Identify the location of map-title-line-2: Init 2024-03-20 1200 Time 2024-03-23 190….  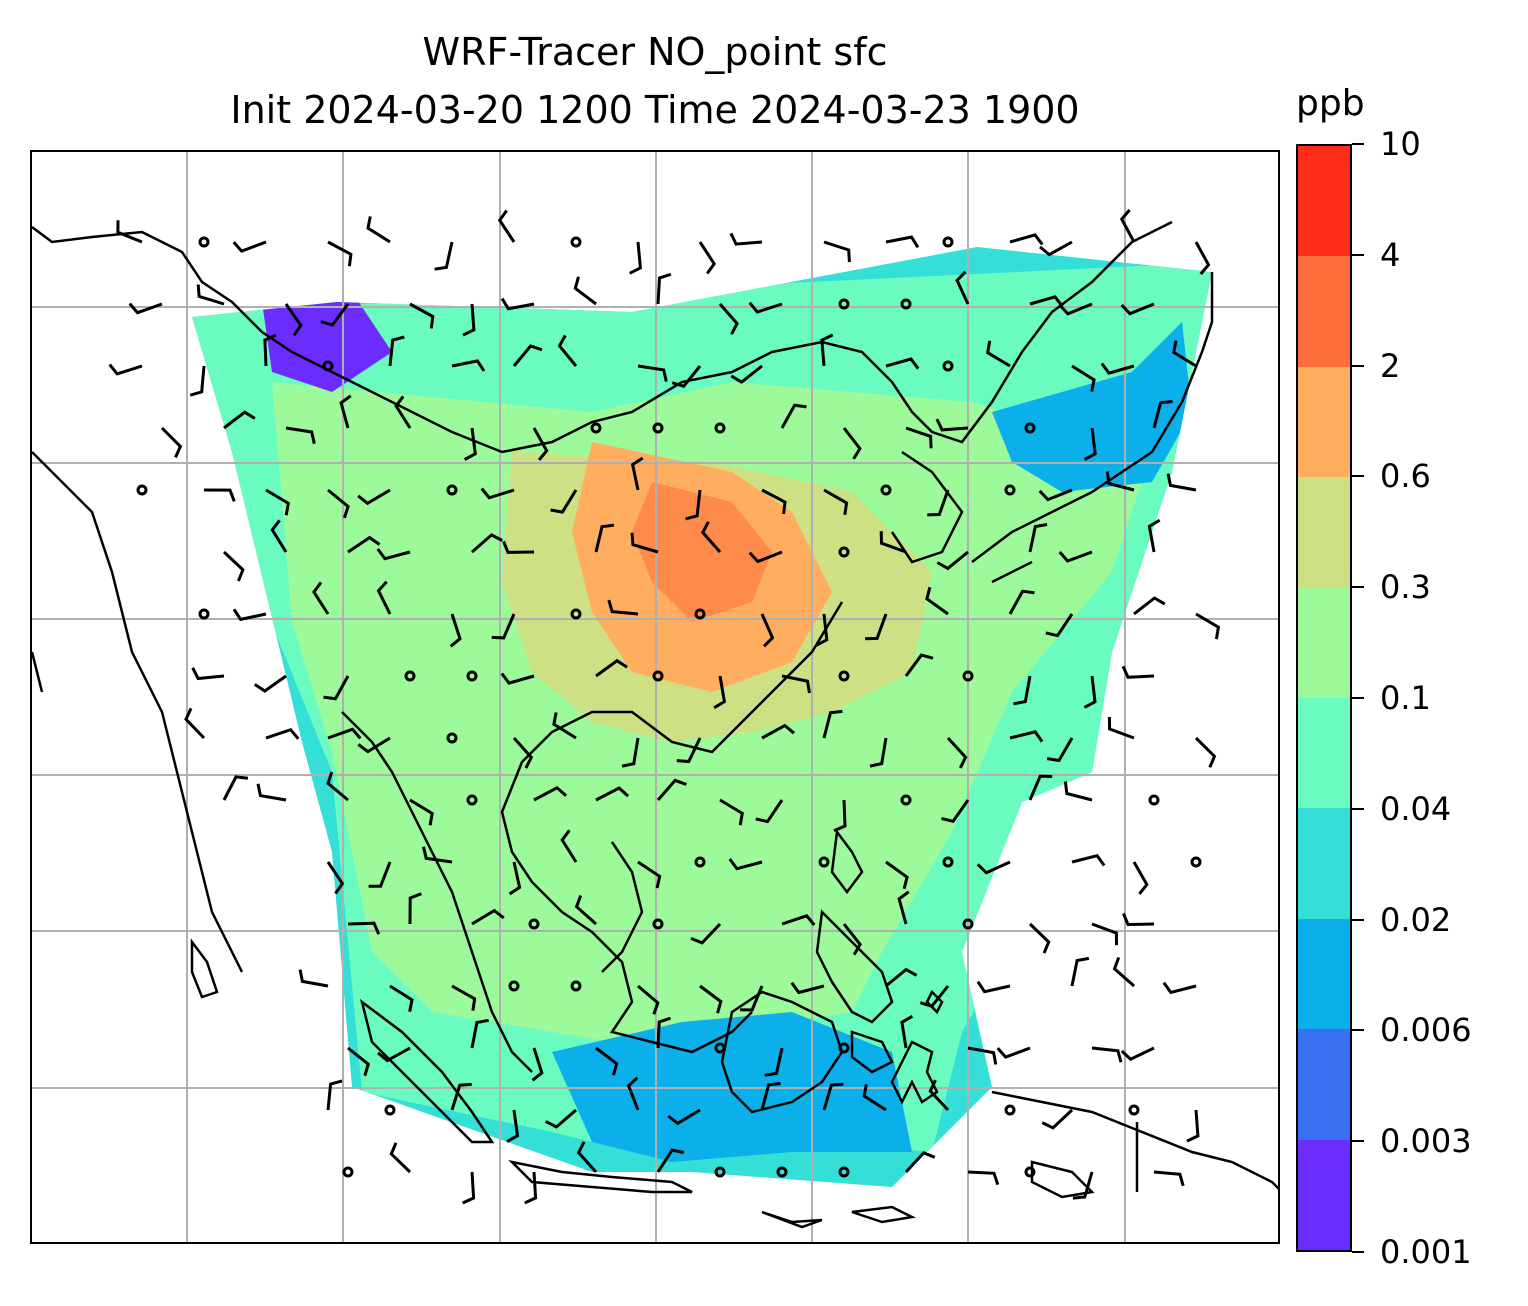
(655, 110).